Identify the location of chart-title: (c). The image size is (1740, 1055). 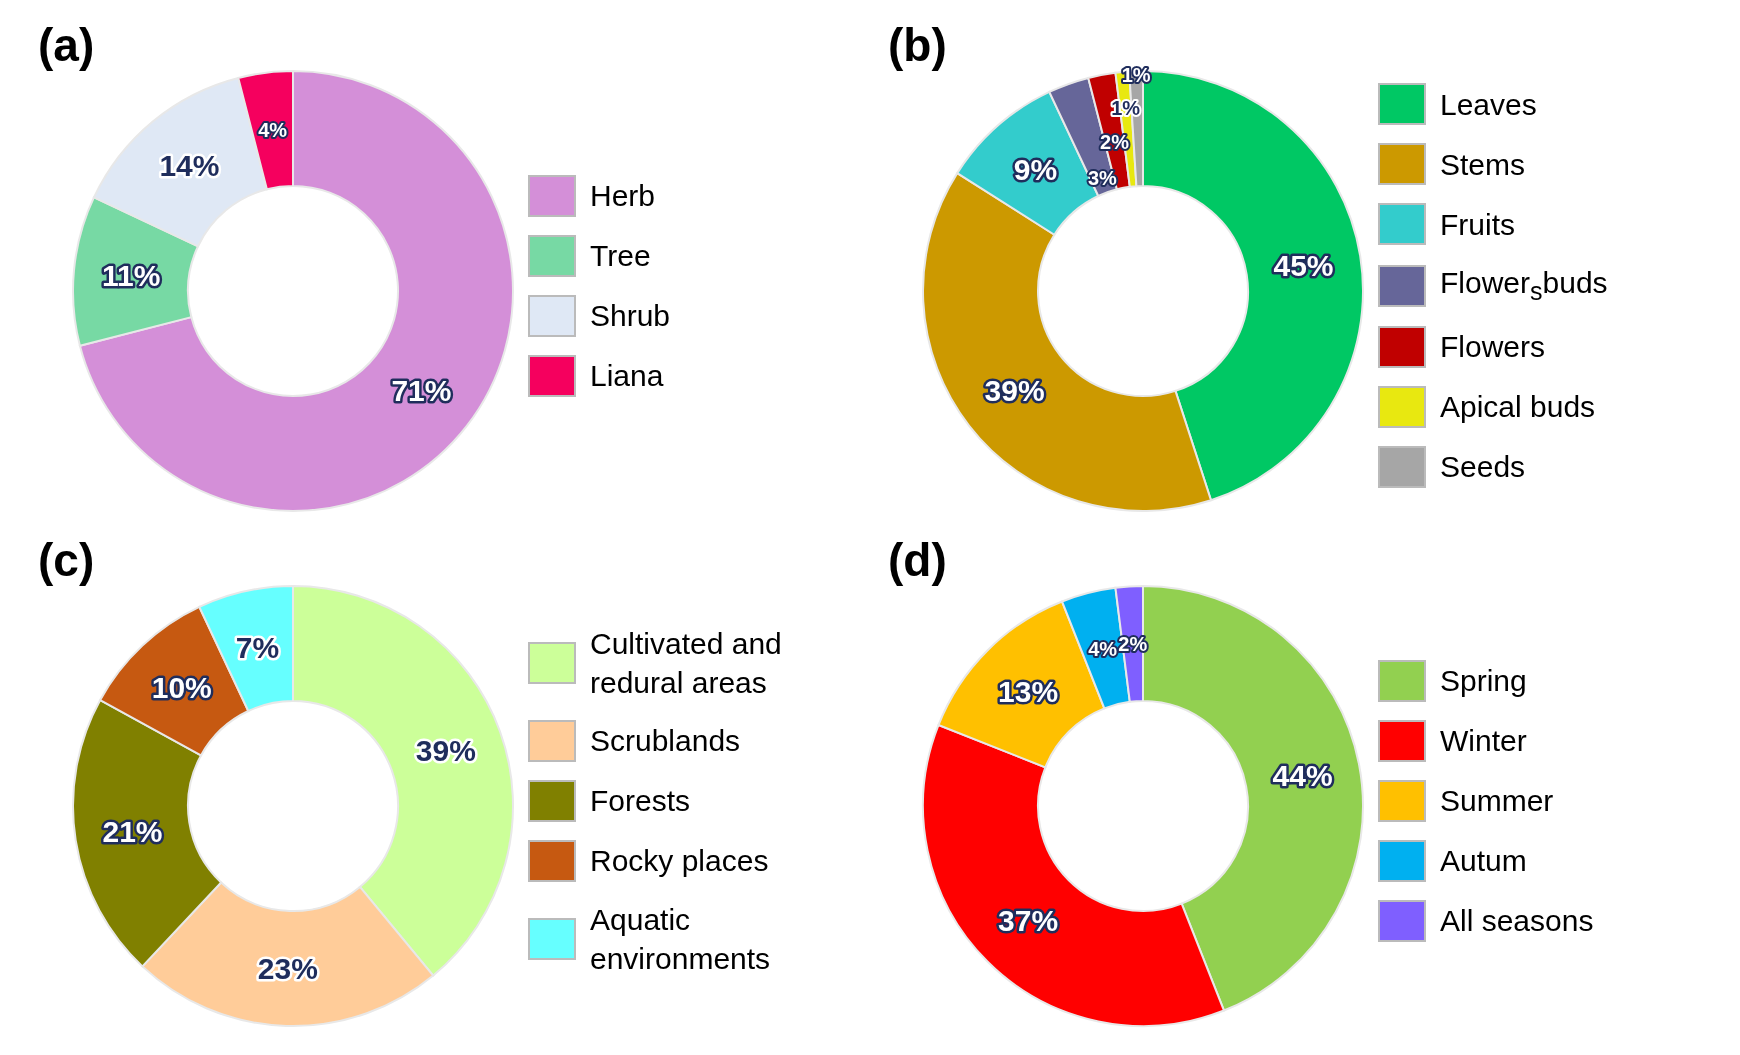
(66, 560).